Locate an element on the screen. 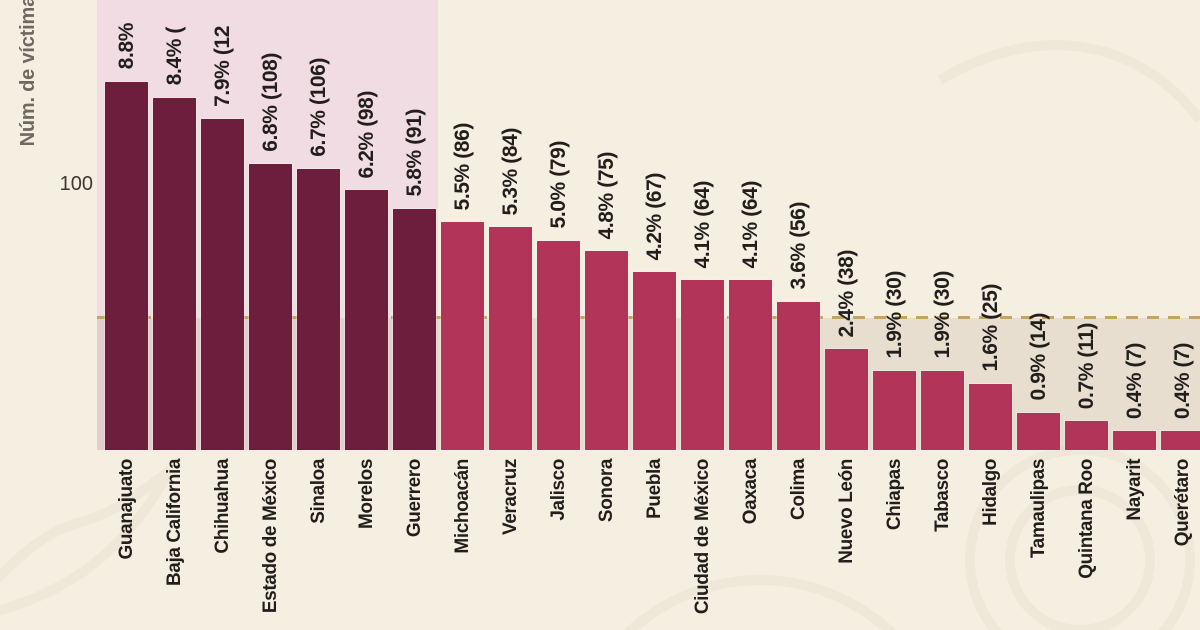 This screenshot has height=630, width=1200. bar-value-label-queretaro: 0.4% (7) is located at coordinates (1182, 381).